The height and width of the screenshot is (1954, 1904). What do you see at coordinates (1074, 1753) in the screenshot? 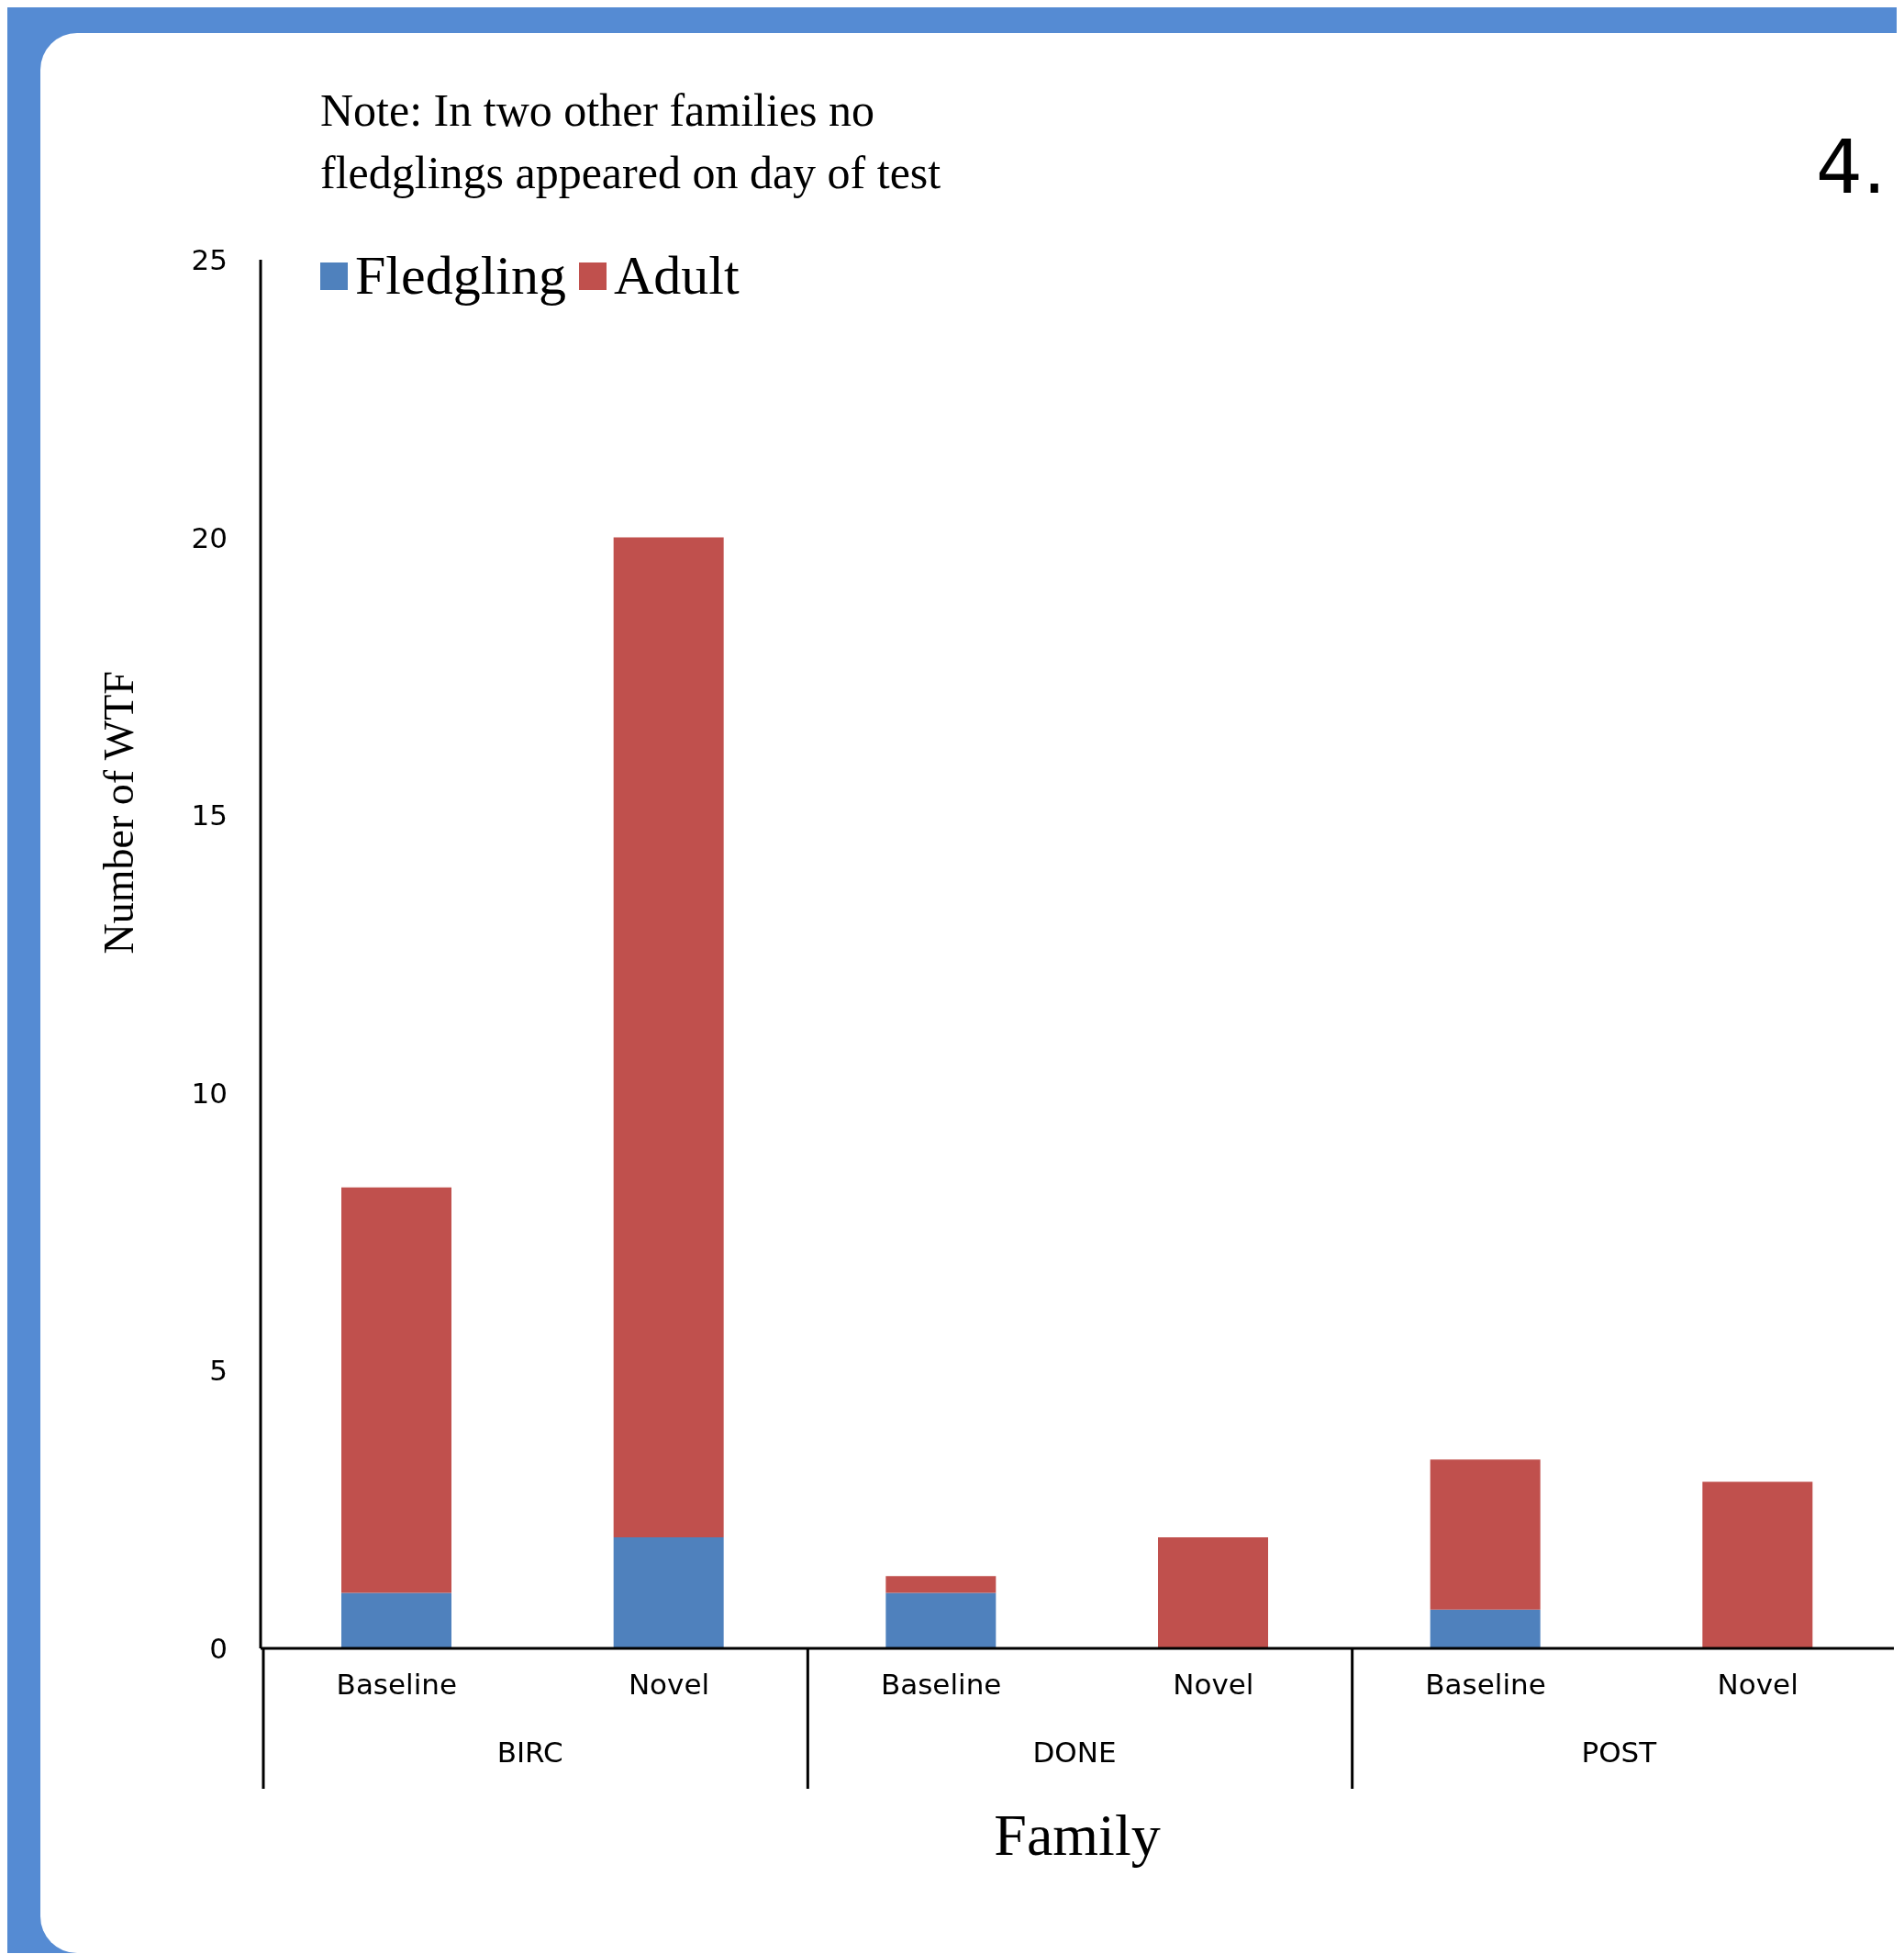
I see `text: DONE` at bounding box center [1074, 1753].